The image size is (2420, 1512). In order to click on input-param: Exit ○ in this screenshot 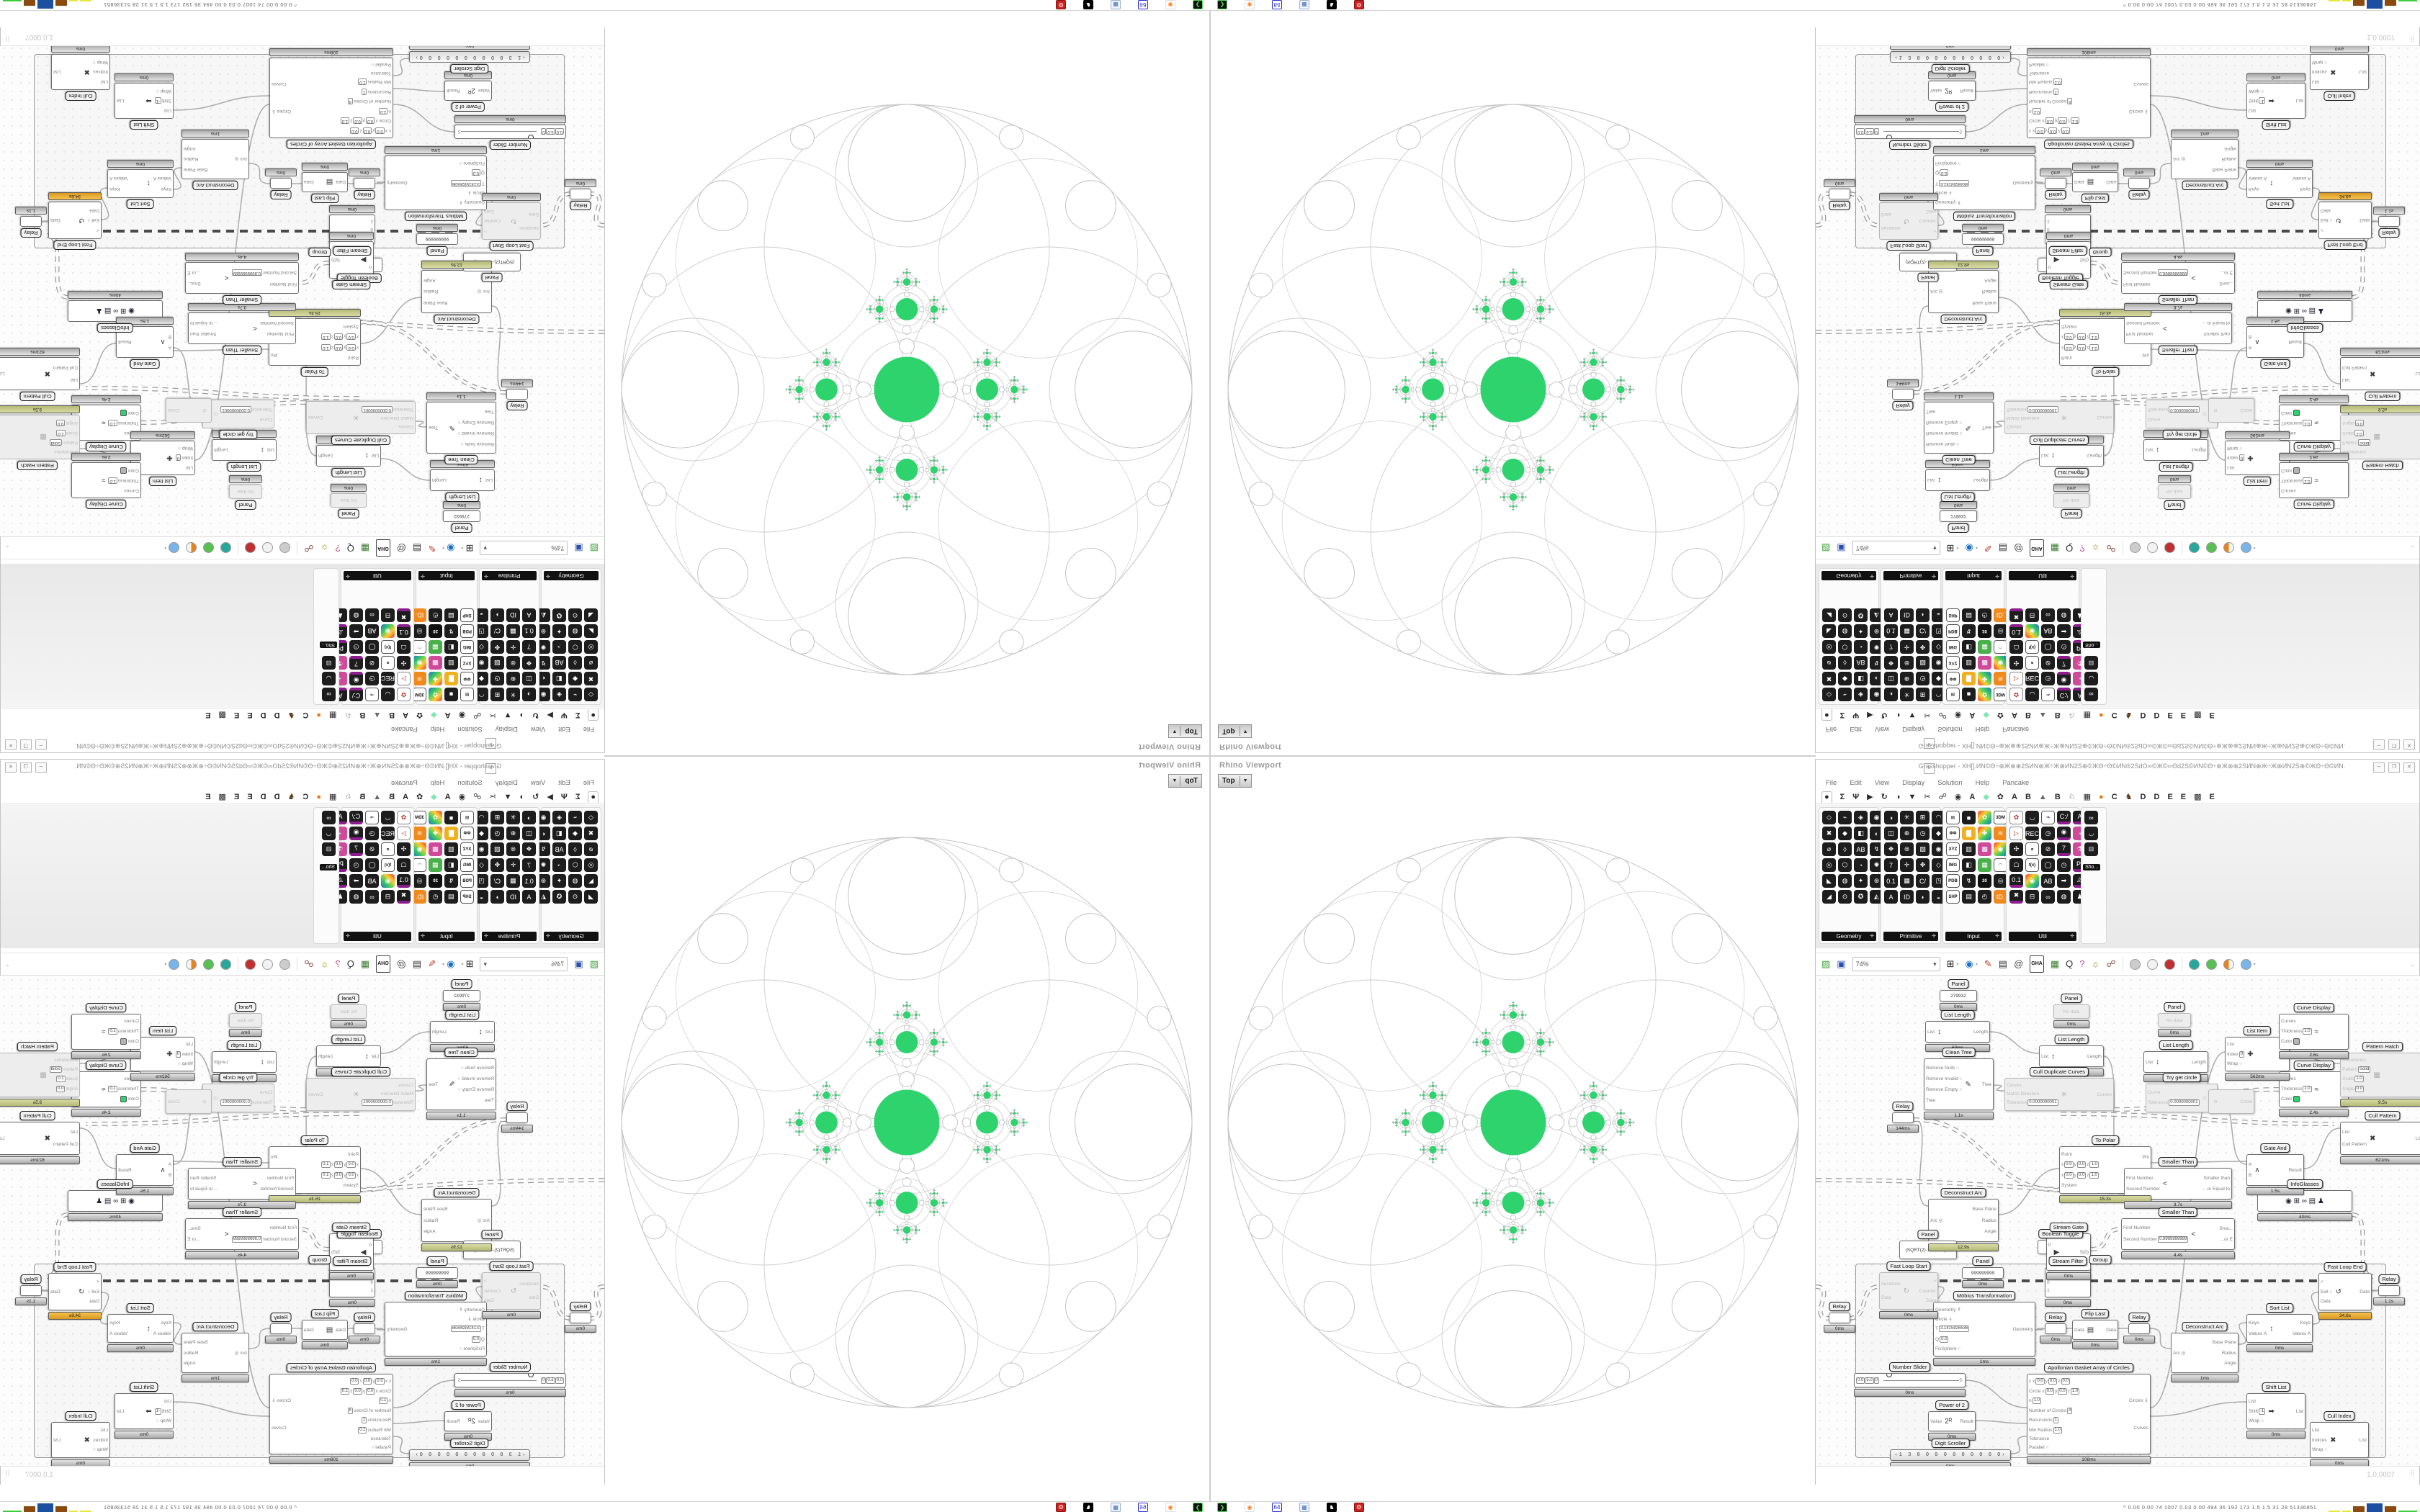, I will do `click(2327, 1292)`.